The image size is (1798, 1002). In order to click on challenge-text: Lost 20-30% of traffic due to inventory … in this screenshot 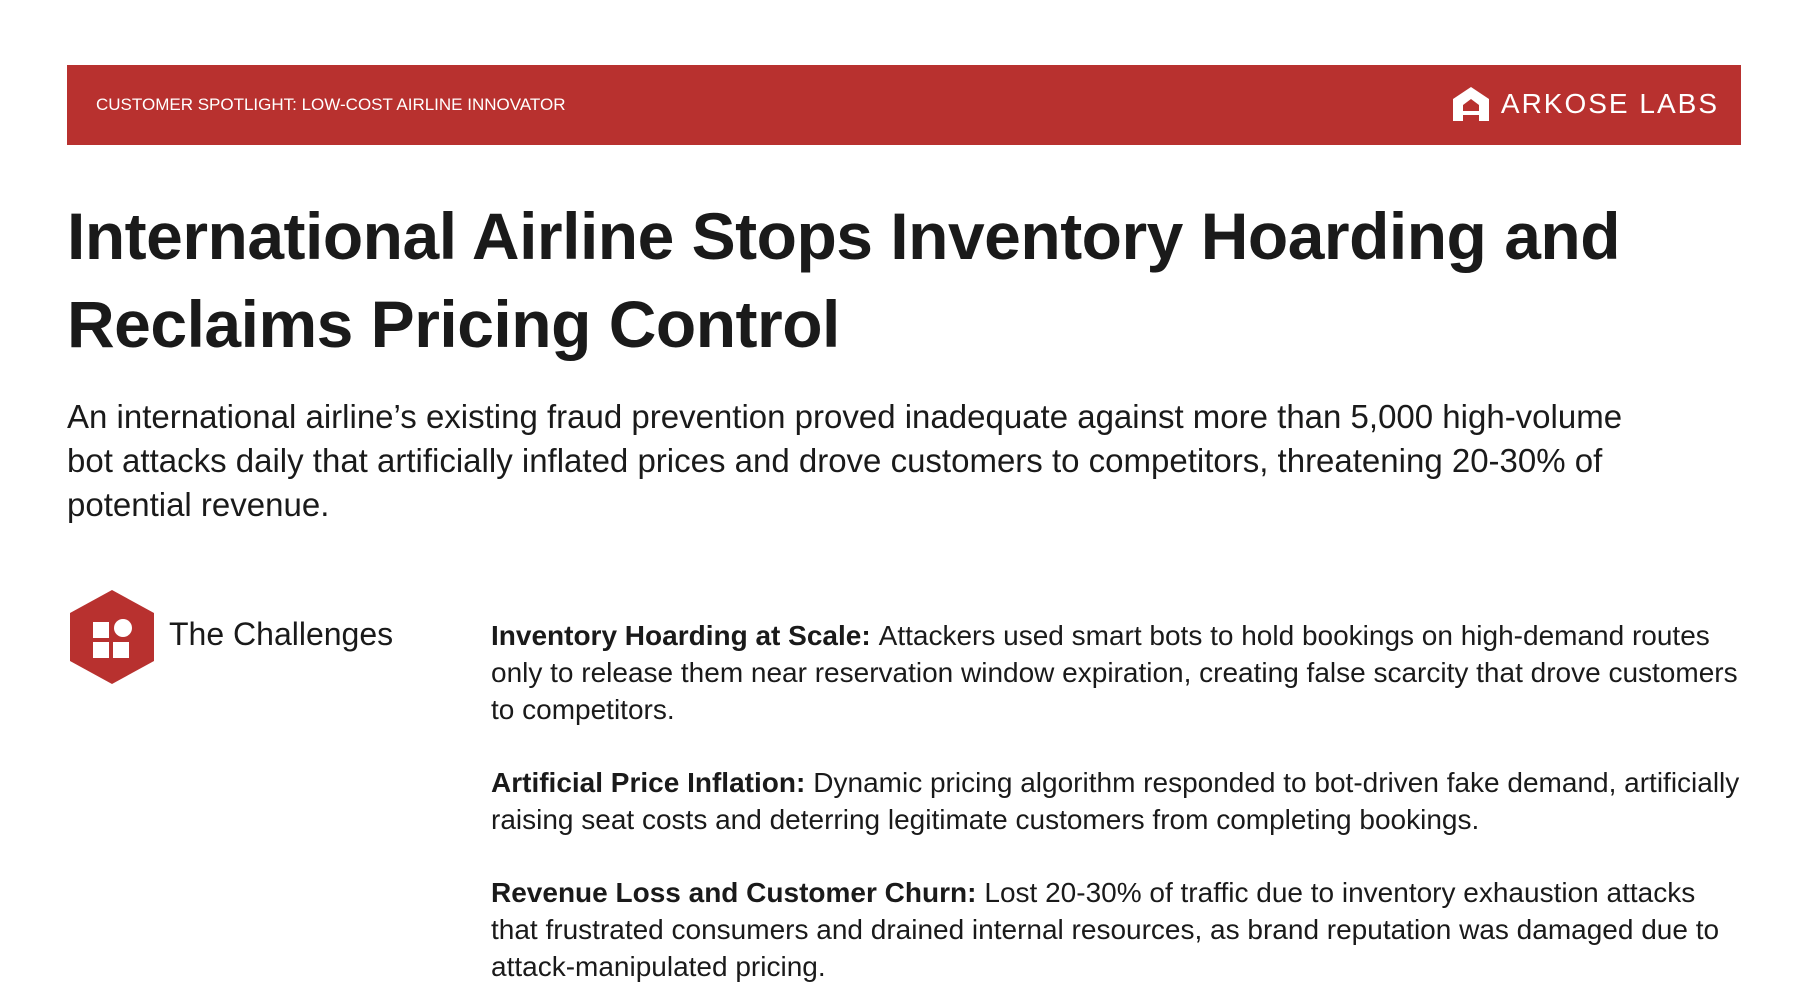, I will do `click(1105, 929)`.